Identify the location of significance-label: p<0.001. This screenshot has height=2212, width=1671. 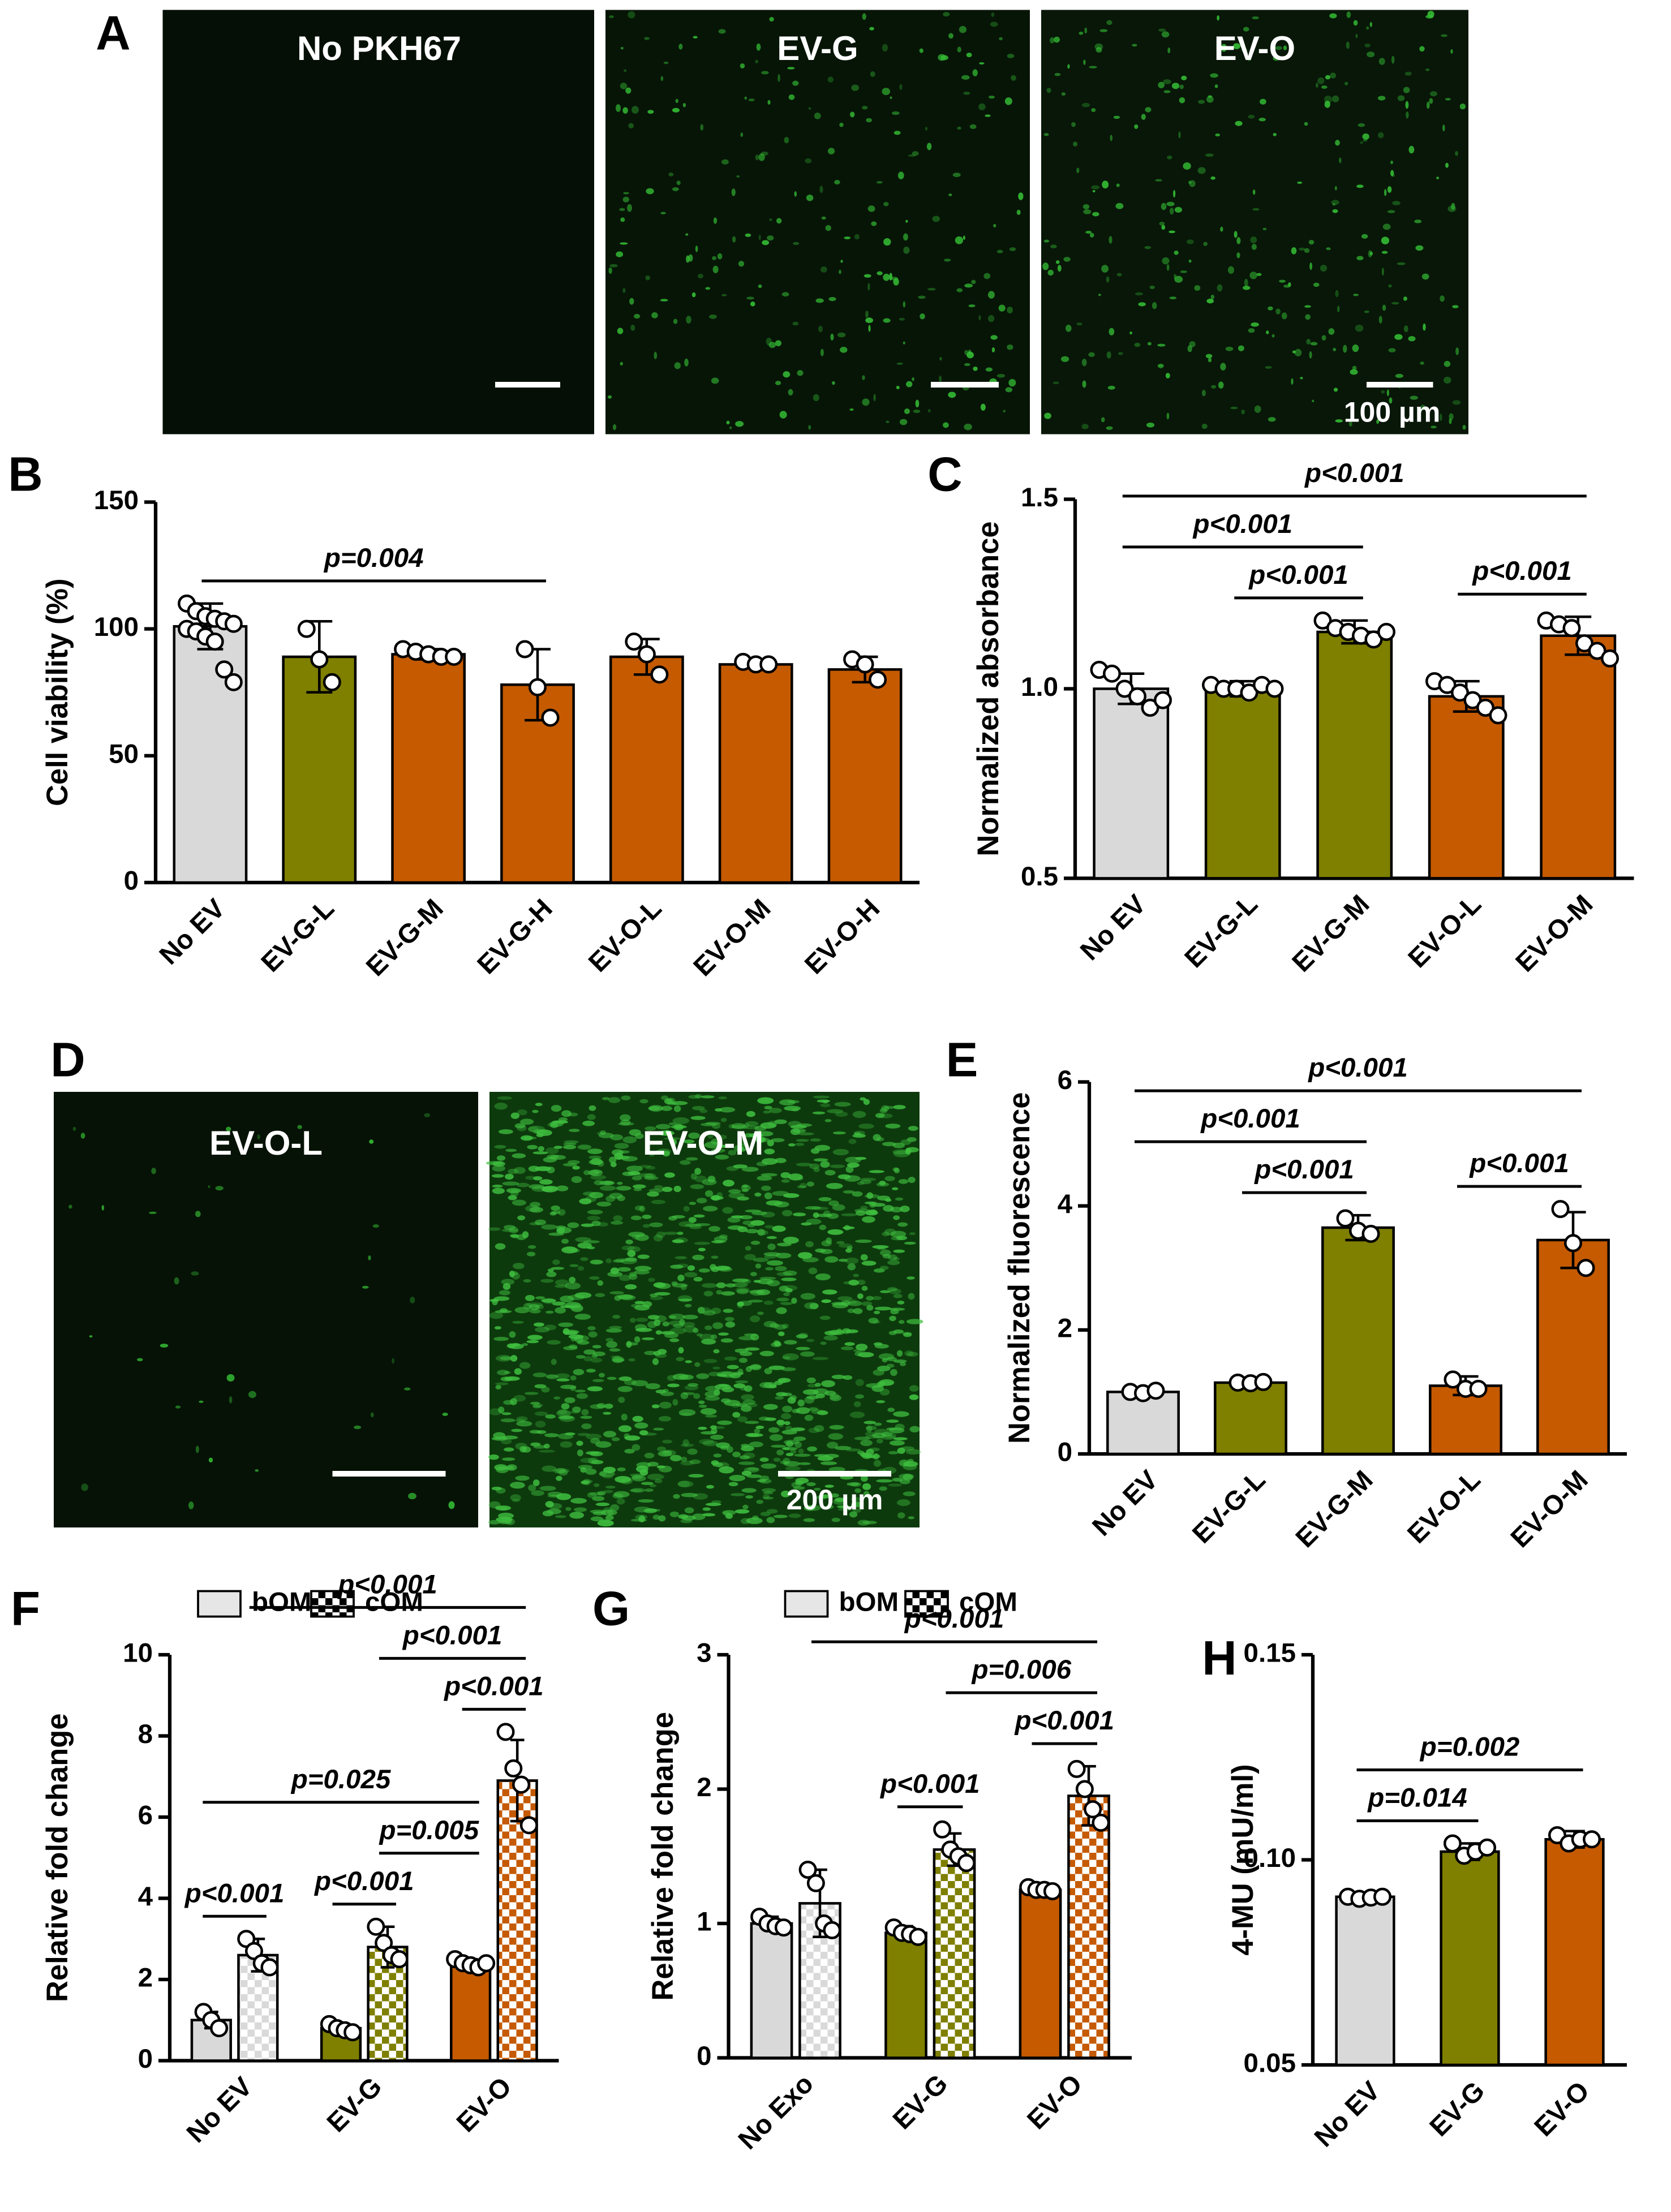
(1303, 1170).